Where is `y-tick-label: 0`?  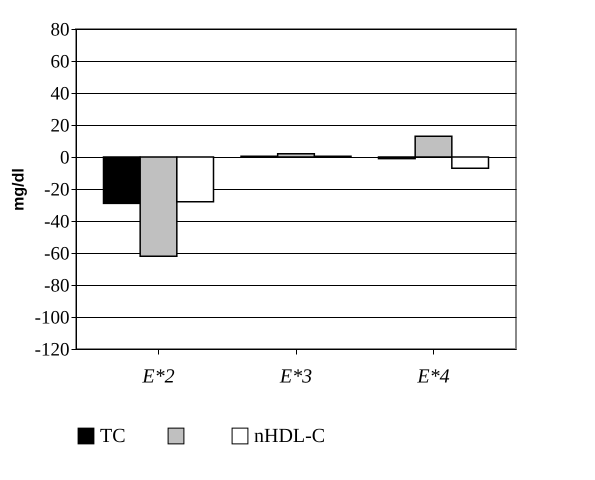 y-tick-label: 0 is located at coordinates (65, 158).